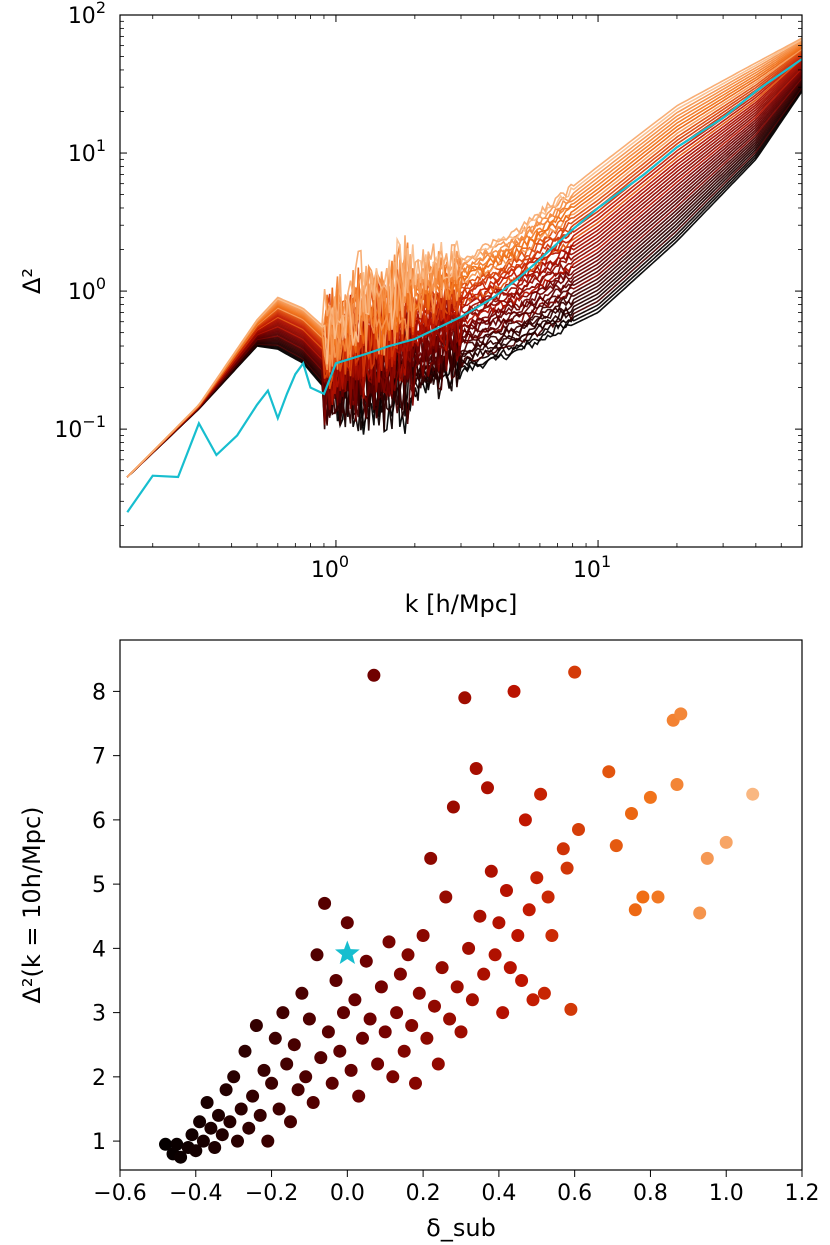 This screenshot has width=830, height=1245. I want to click on x-tick-label: 1.2, so click(802, 1193).